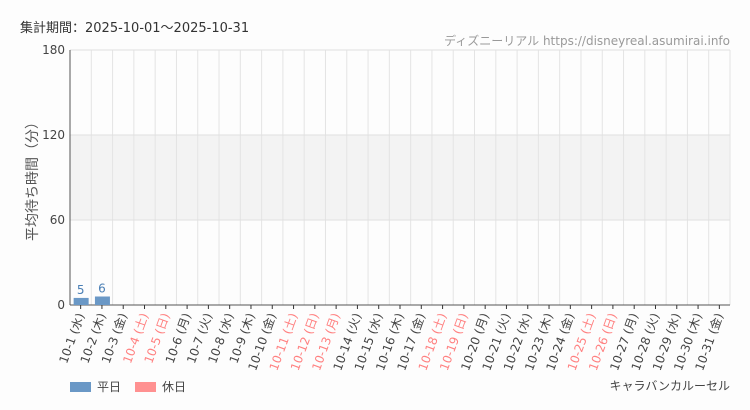 This screenshot has width=750, height=410. What do you see at coordinates (81, 290) in the screenshot?
I see `data-label: 5` at bounding box center [81, 290].